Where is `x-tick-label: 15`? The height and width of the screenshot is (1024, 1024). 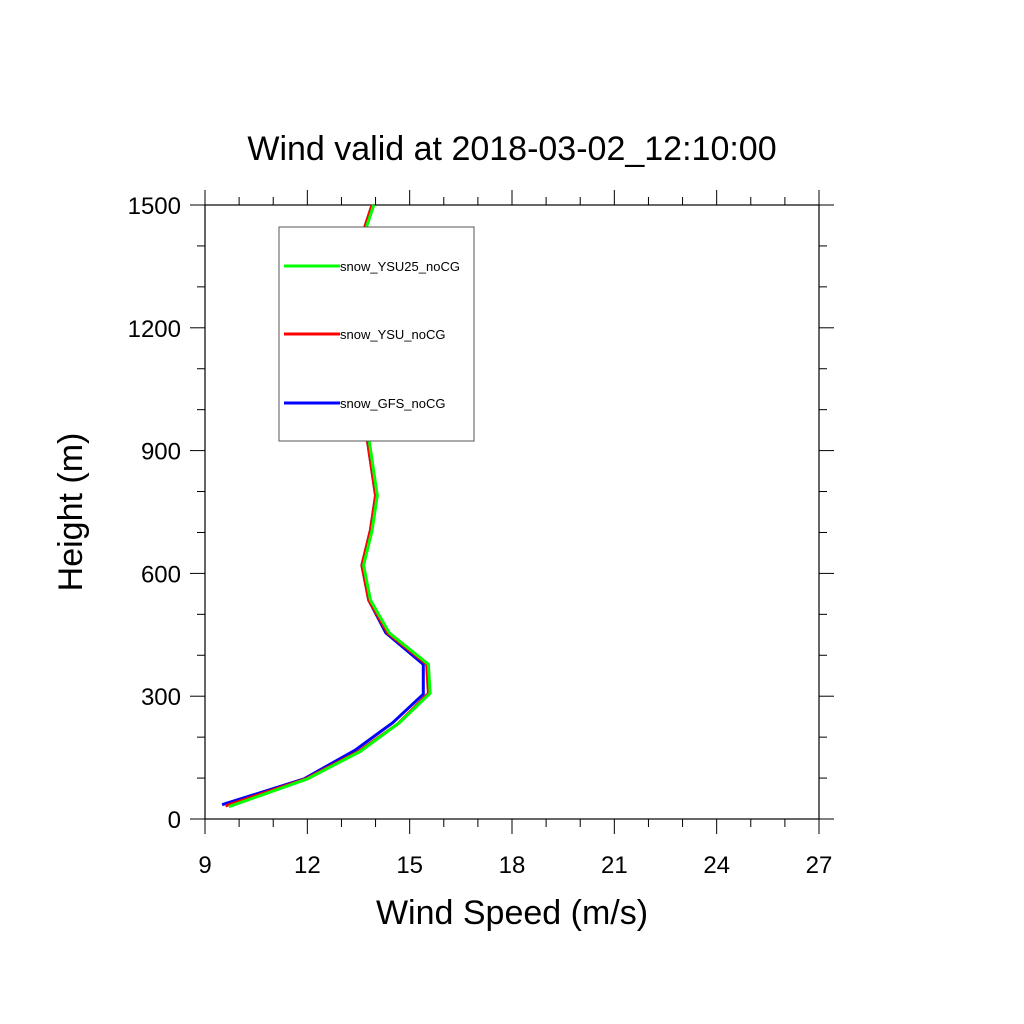
x-tick-label: 15 is located at coordinates (409, 865).